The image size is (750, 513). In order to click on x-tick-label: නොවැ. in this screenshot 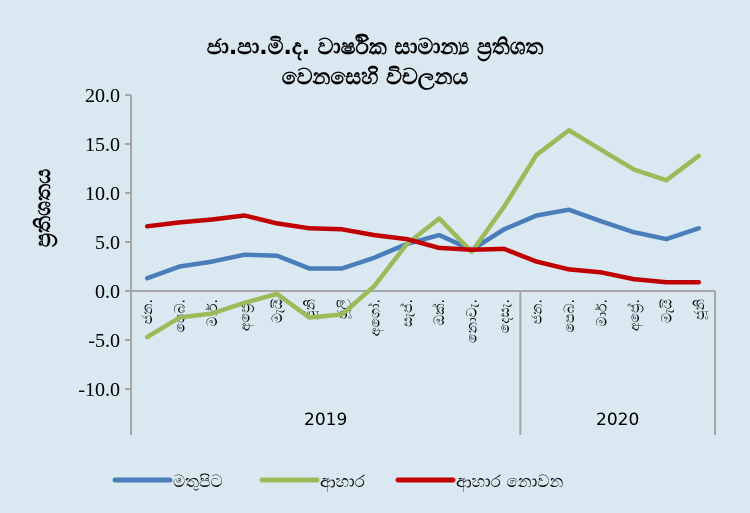, I will do `click(473, 321)`.